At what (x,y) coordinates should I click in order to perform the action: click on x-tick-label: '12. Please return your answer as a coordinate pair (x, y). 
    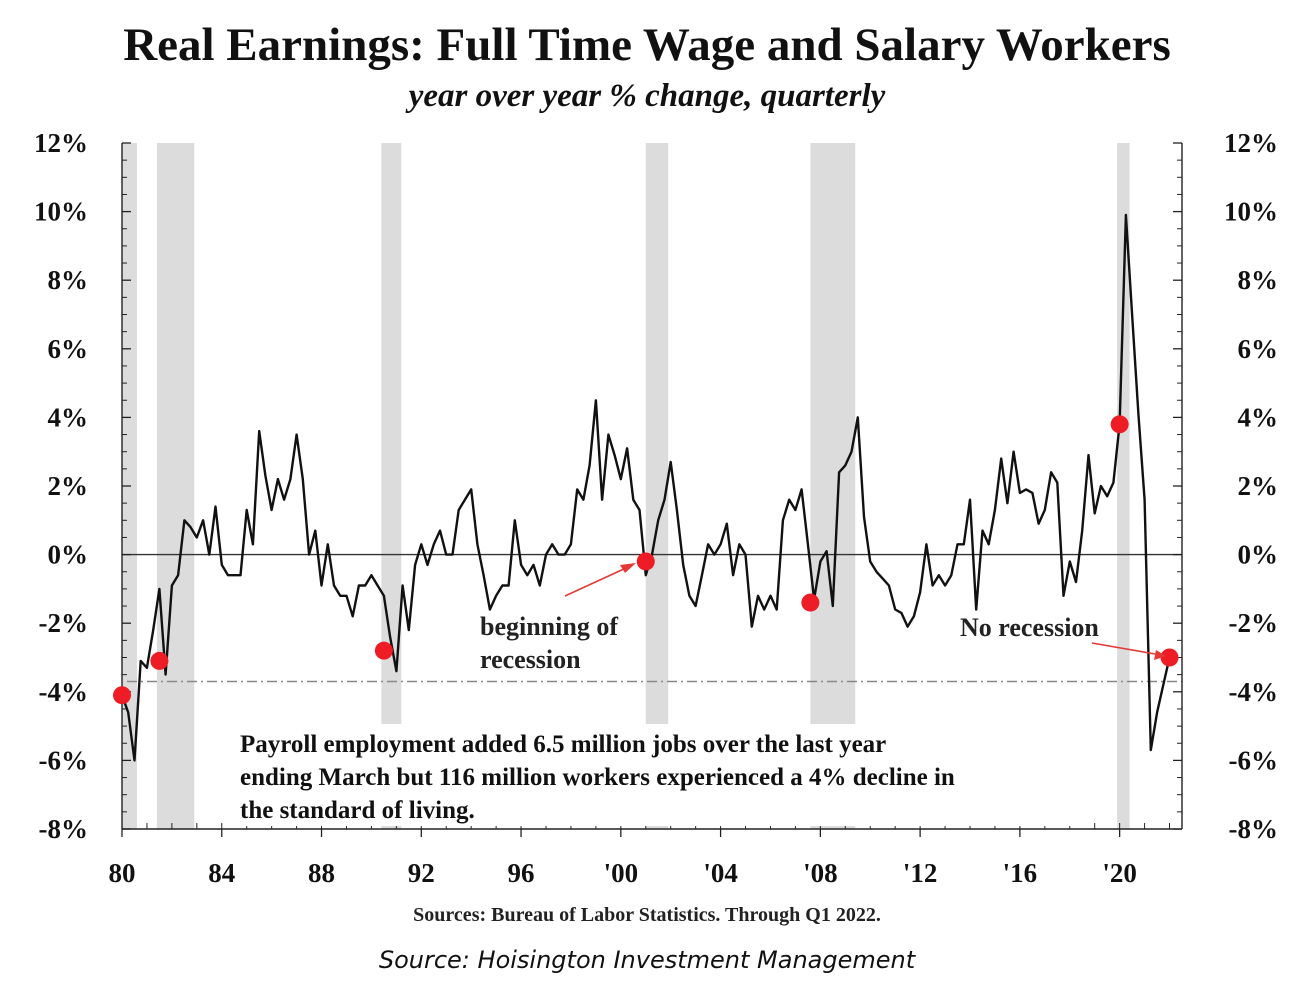
    Looking at the image, I should click on (920, 873).